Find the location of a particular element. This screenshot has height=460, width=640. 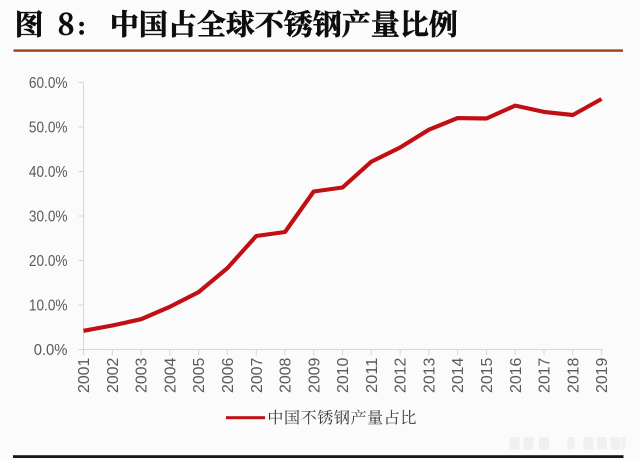

svg-text: 2005 is located at coordinates (199, 375).